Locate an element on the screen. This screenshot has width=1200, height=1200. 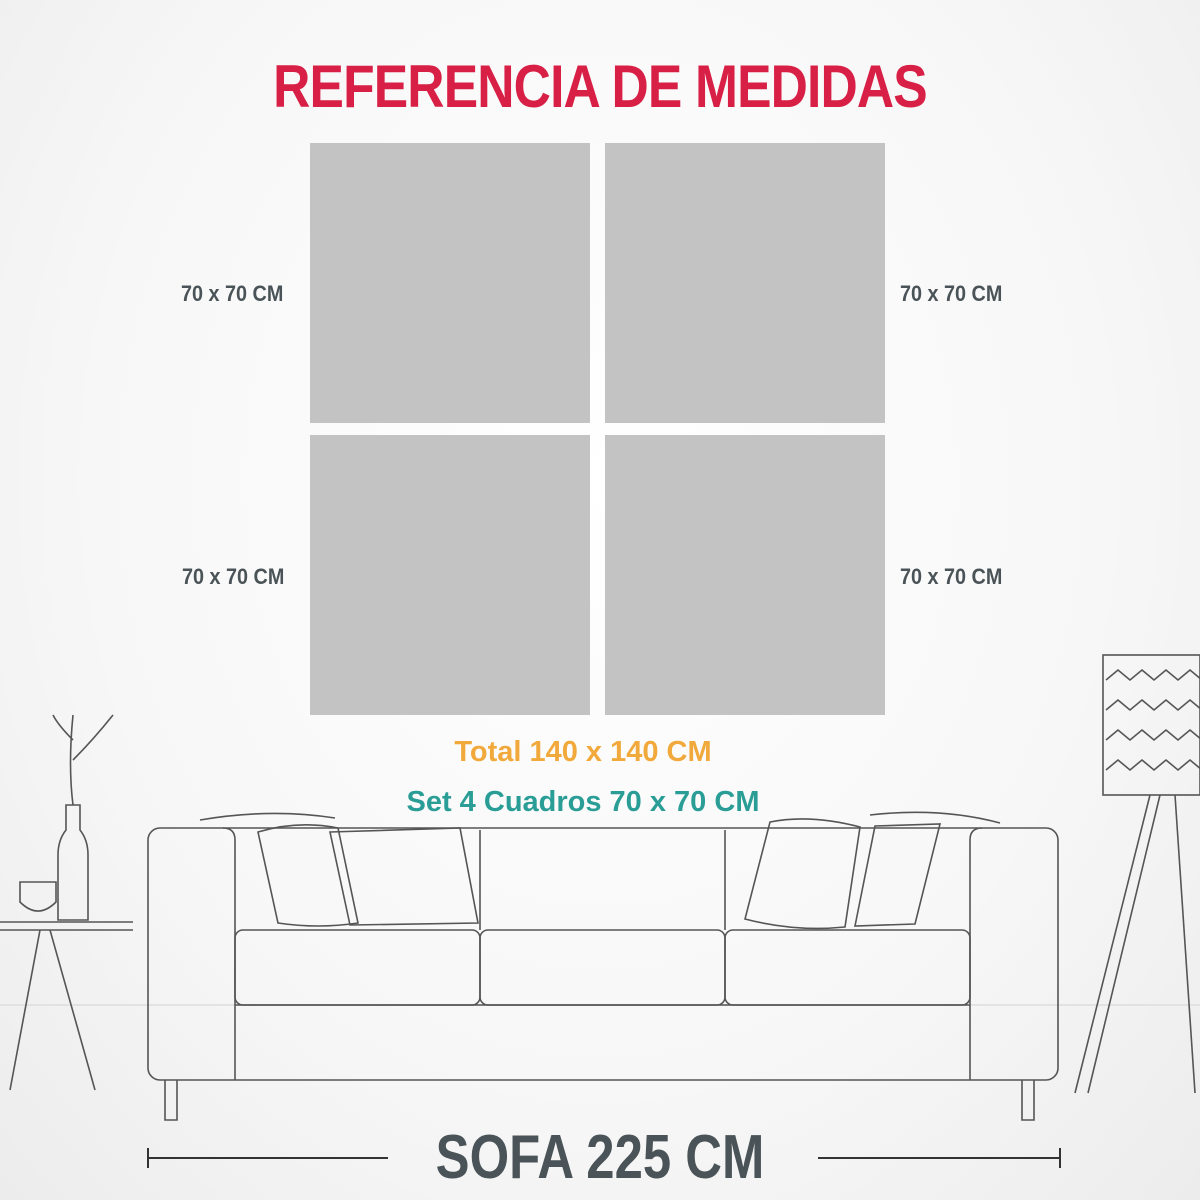
panel-bottom-right is located at coordinates (745, 575).